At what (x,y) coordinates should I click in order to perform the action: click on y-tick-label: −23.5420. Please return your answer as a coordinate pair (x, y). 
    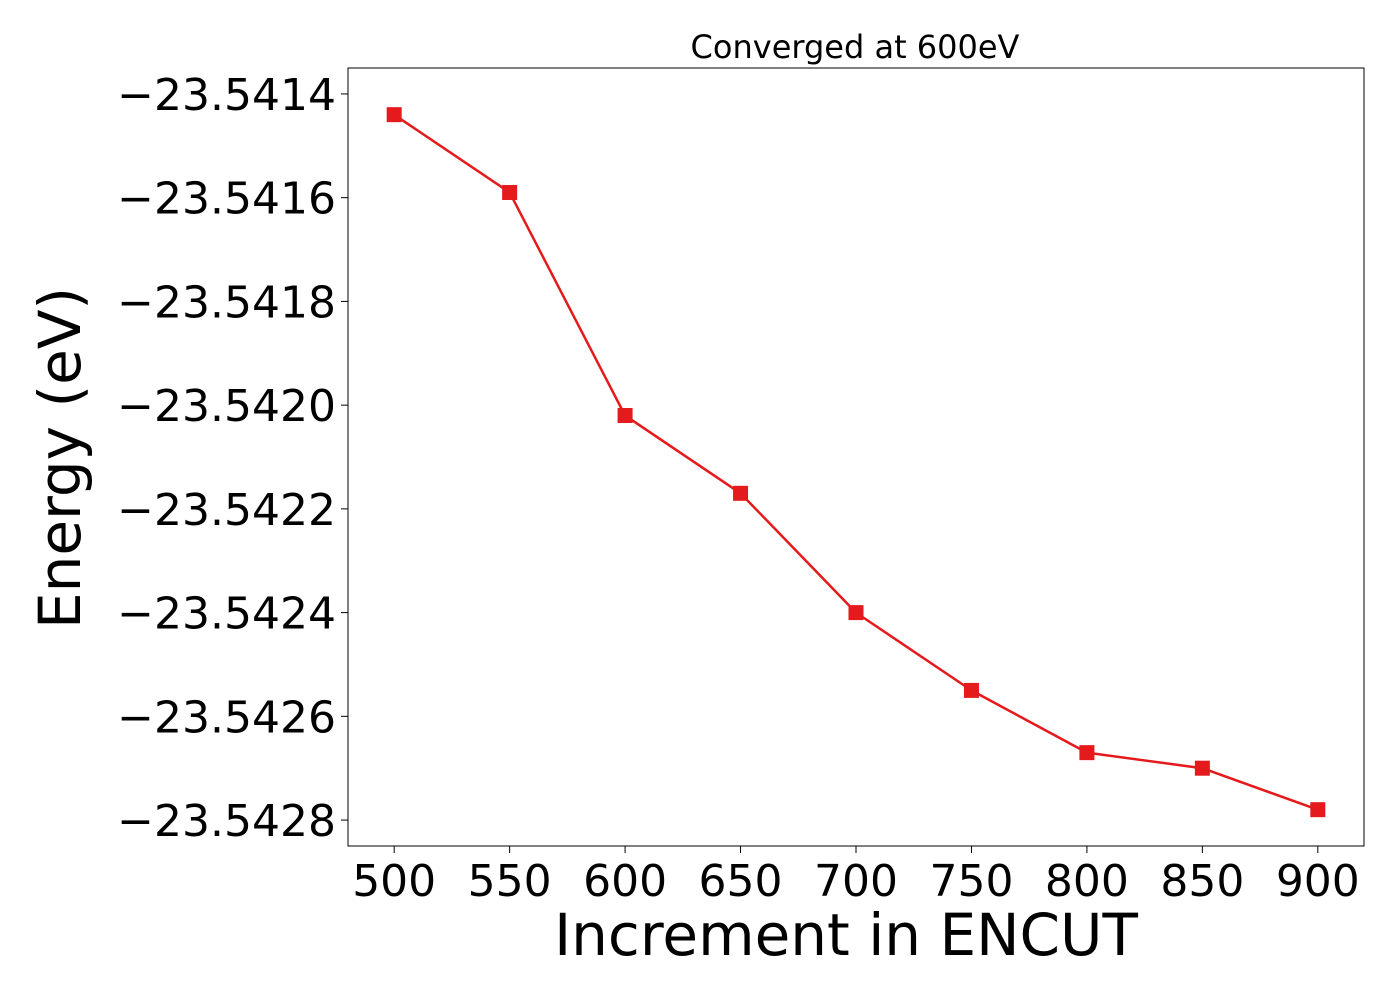
    Looking at the image, I should click on (226, 406).